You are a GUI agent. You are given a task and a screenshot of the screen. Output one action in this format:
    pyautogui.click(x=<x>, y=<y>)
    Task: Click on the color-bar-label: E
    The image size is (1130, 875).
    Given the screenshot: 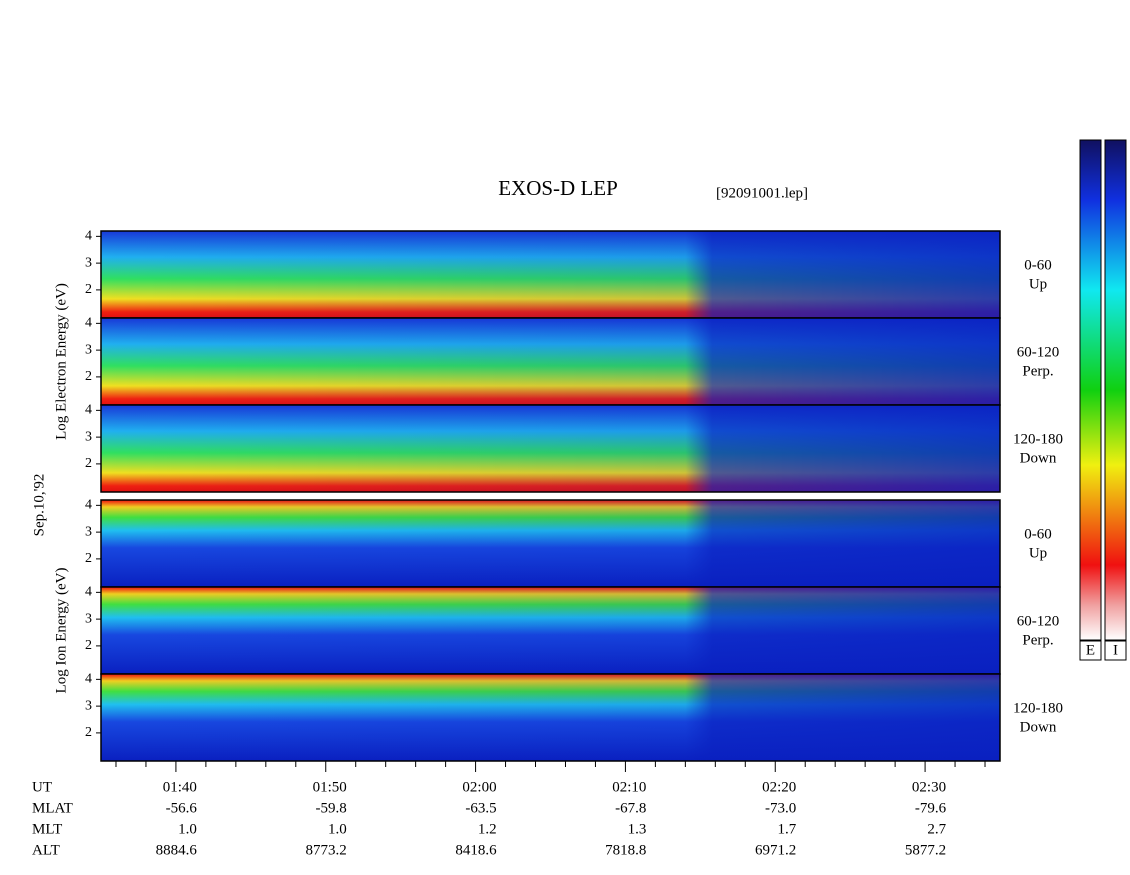 What is the action you would take?
    pyautogui.click(x=1090, y=650)
    